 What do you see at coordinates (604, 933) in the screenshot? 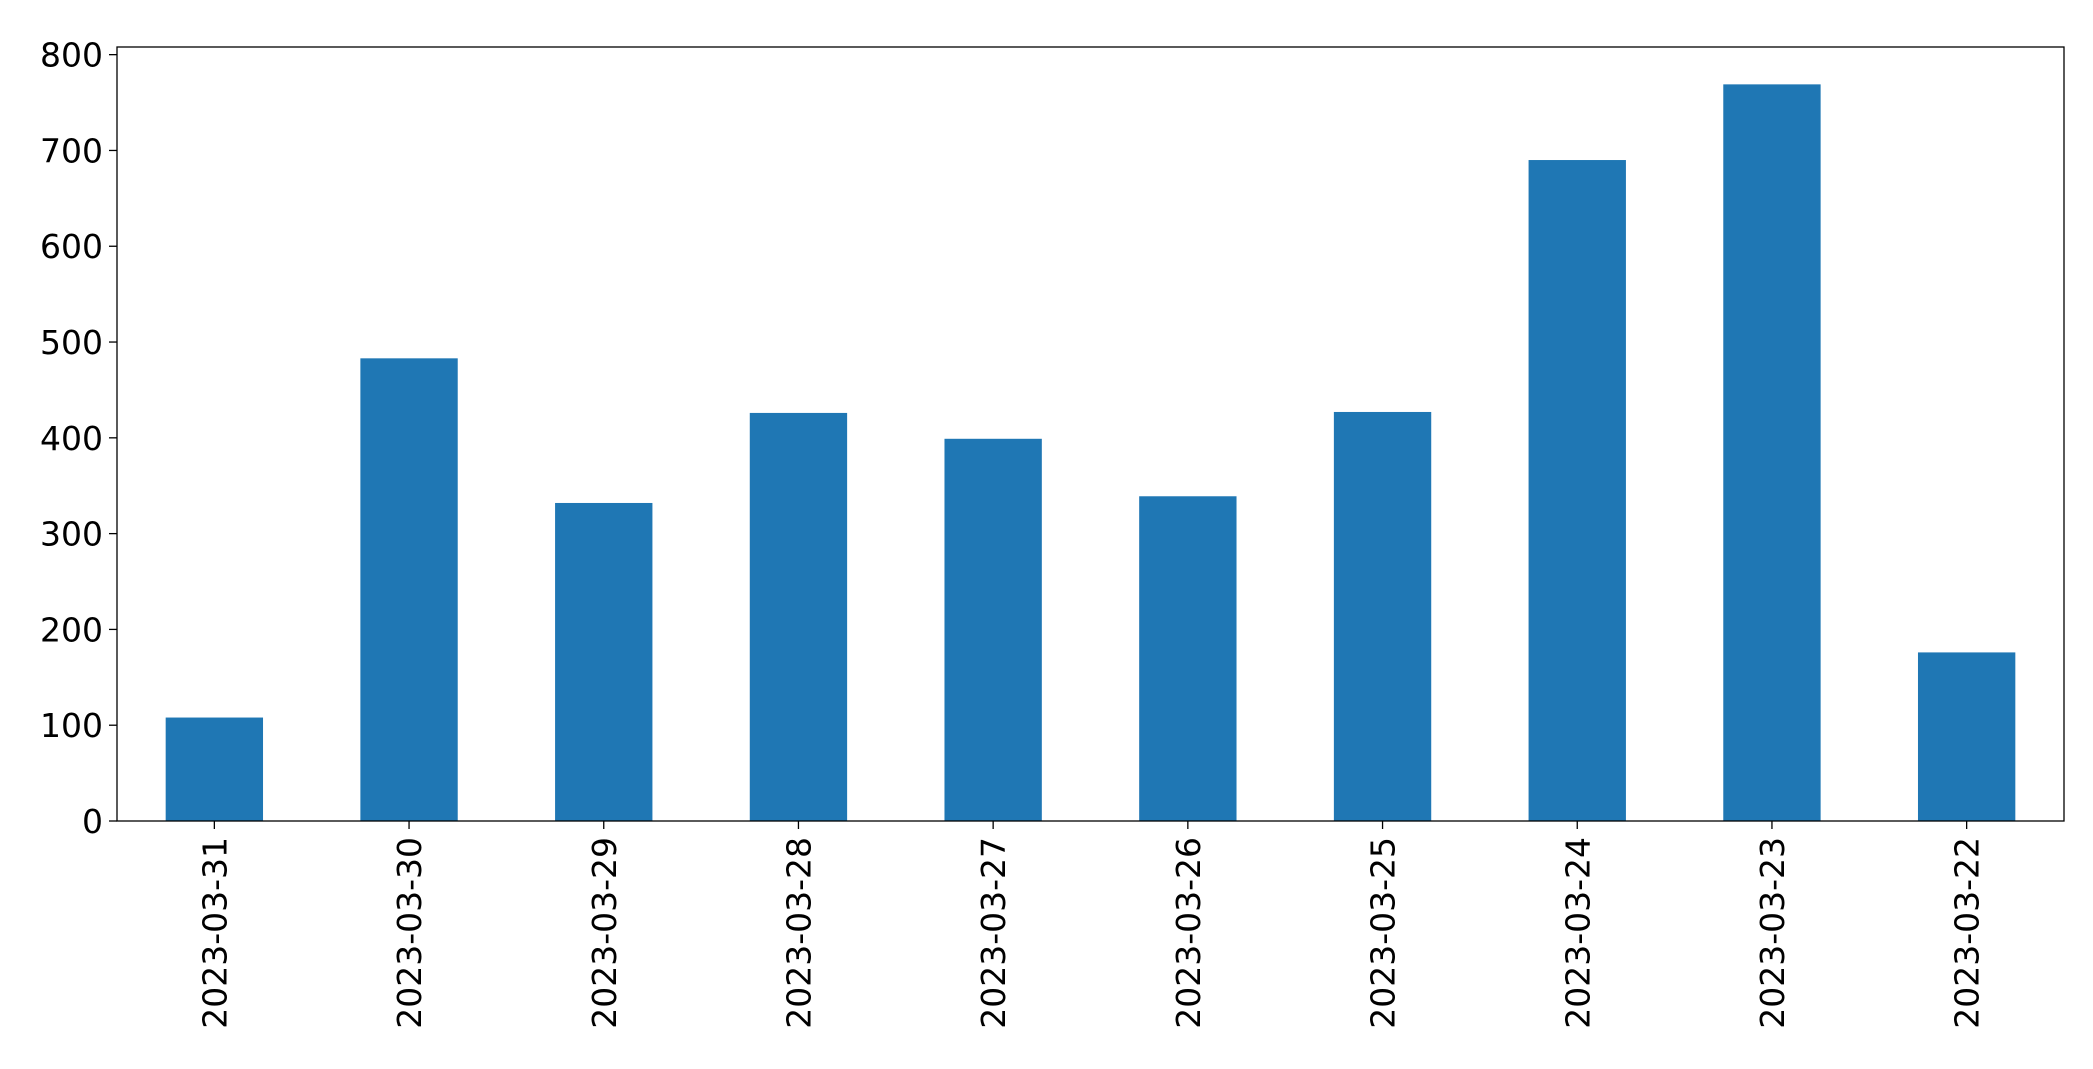
I see `x-tick-label: 2023-03-29` at bounding box center [604, 933].